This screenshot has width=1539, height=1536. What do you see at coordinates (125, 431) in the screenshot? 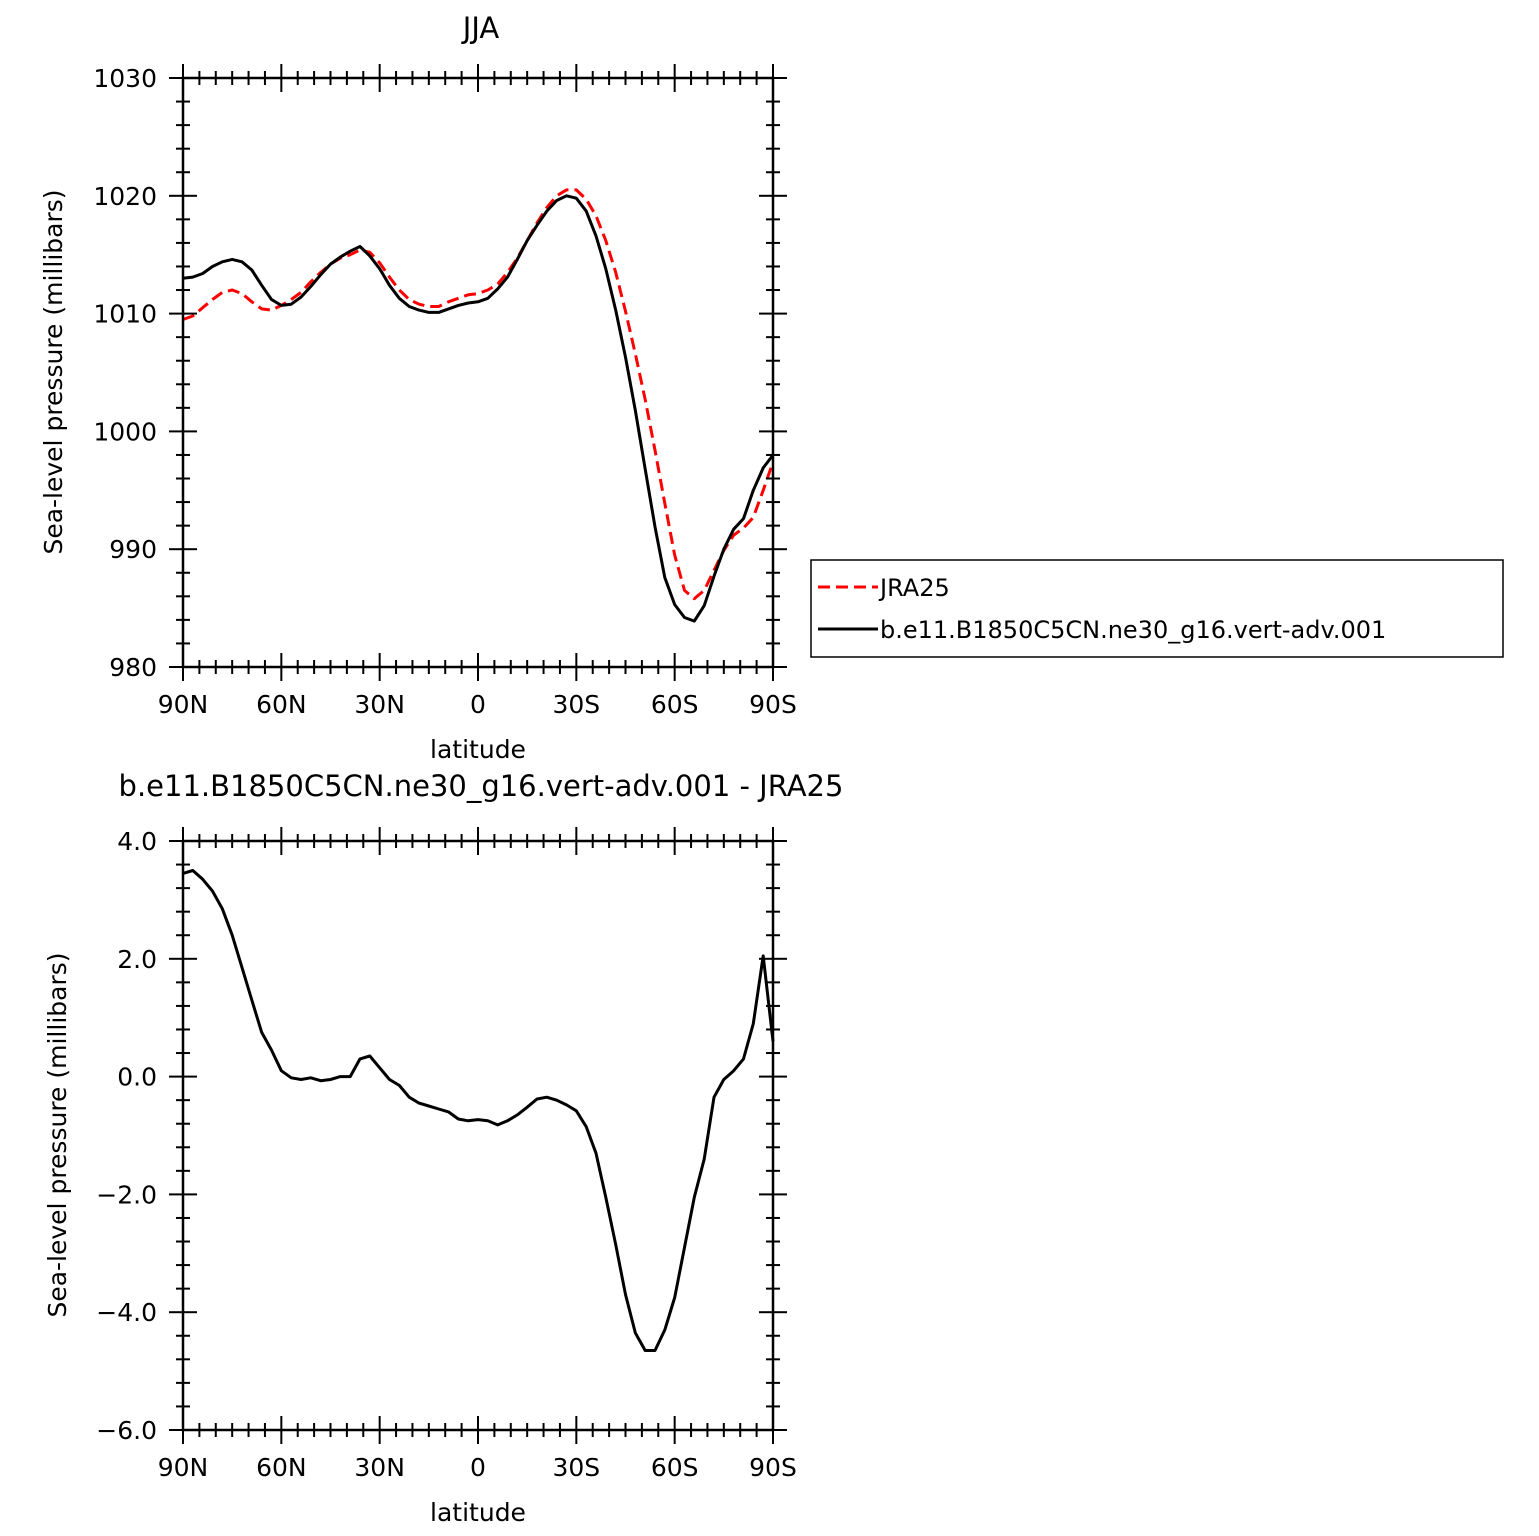
I see `y-tick-label: 1000` at bounding box center [125, 431].